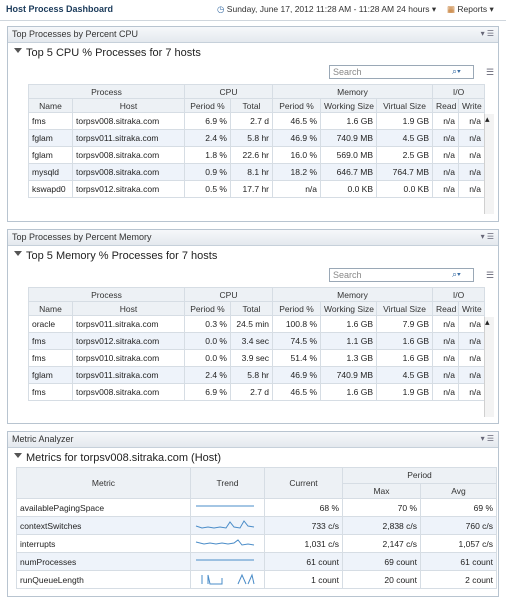  Describe the element at coordinates (458, 490) in the screenshot. I see `column-header: Avg` at that location.